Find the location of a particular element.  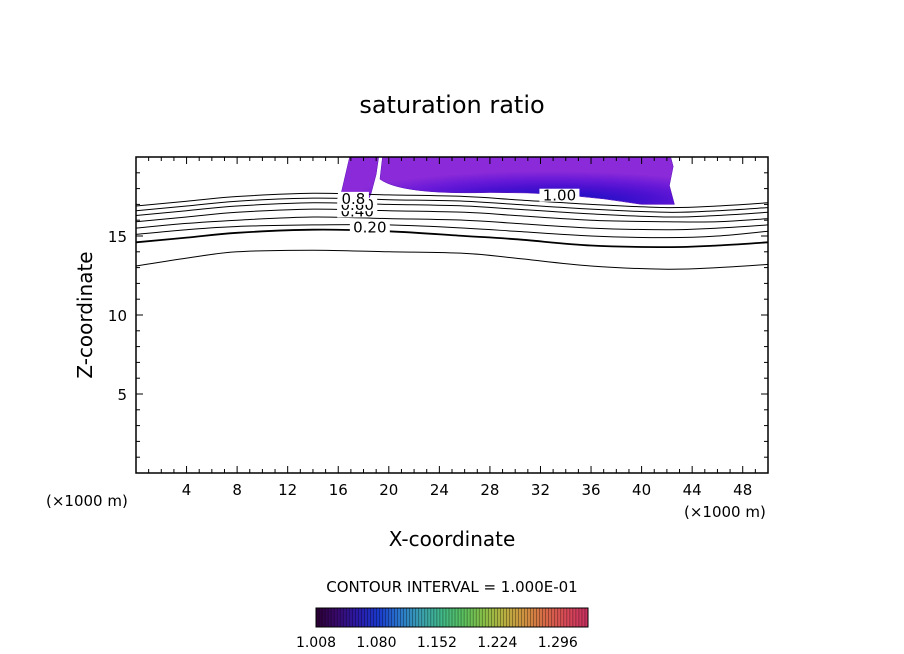

contour-label: 0.8 is located at coordinates (353, 199).